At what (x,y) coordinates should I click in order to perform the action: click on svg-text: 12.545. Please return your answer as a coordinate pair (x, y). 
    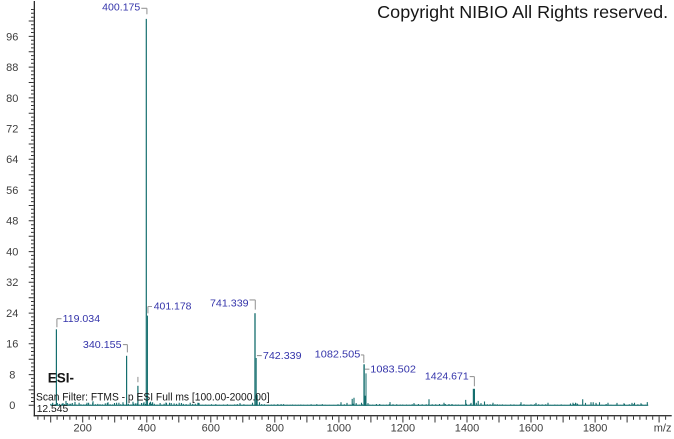
    Looking at the image, I should click on (53, 409).